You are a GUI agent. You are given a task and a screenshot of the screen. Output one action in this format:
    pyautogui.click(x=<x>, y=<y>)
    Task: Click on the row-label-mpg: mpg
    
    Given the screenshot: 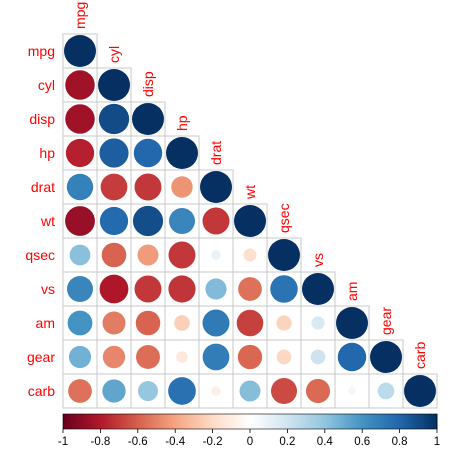 What is the action you would take?
    pyautogui.click(x=41, y=51)
    